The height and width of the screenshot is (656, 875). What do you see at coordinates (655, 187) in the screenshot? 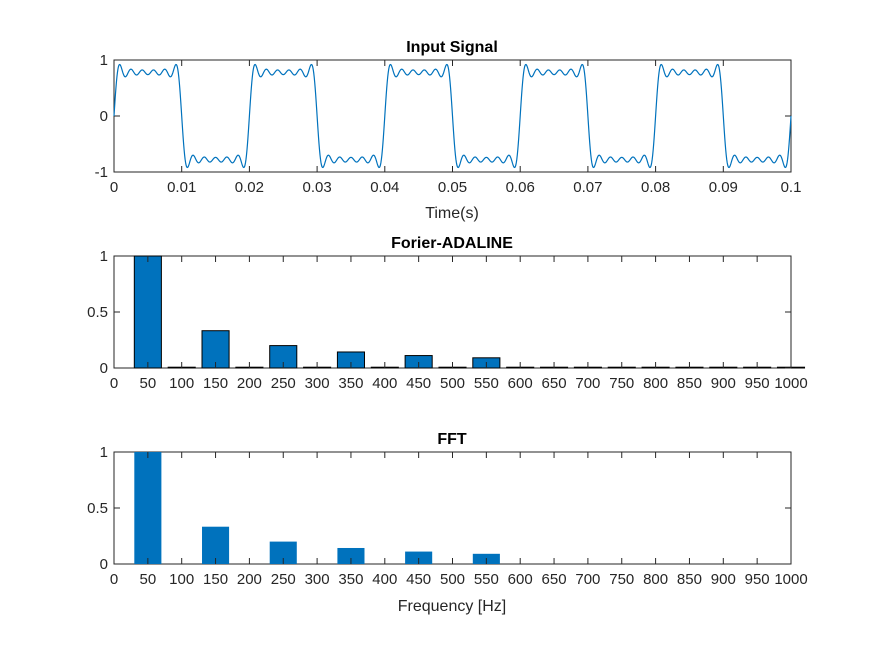
I see `x-tick-label: 0.08` at bounding box center [655, 187].